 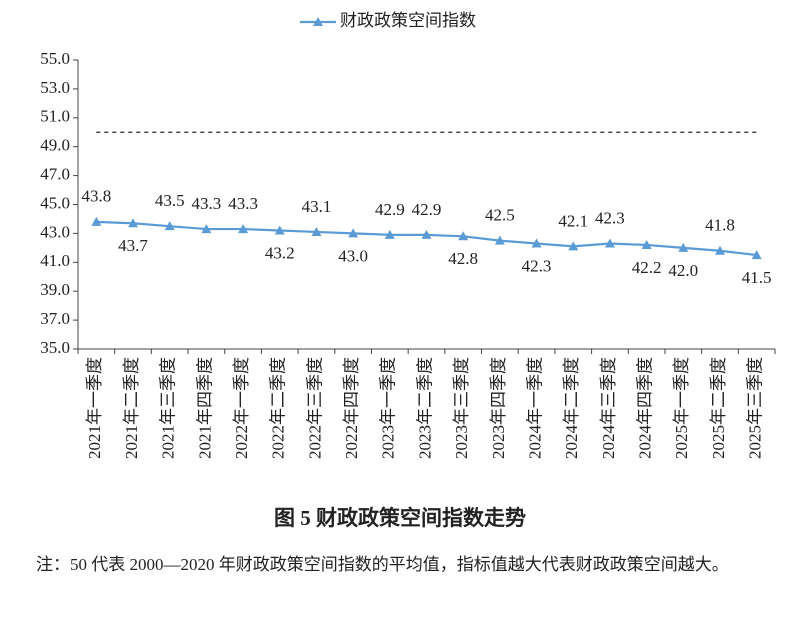 What do you see at coordinates (681, 408) in the screenshot?
I see `x-tick-label: 2025年一季度` at bounding box center [681, 408].